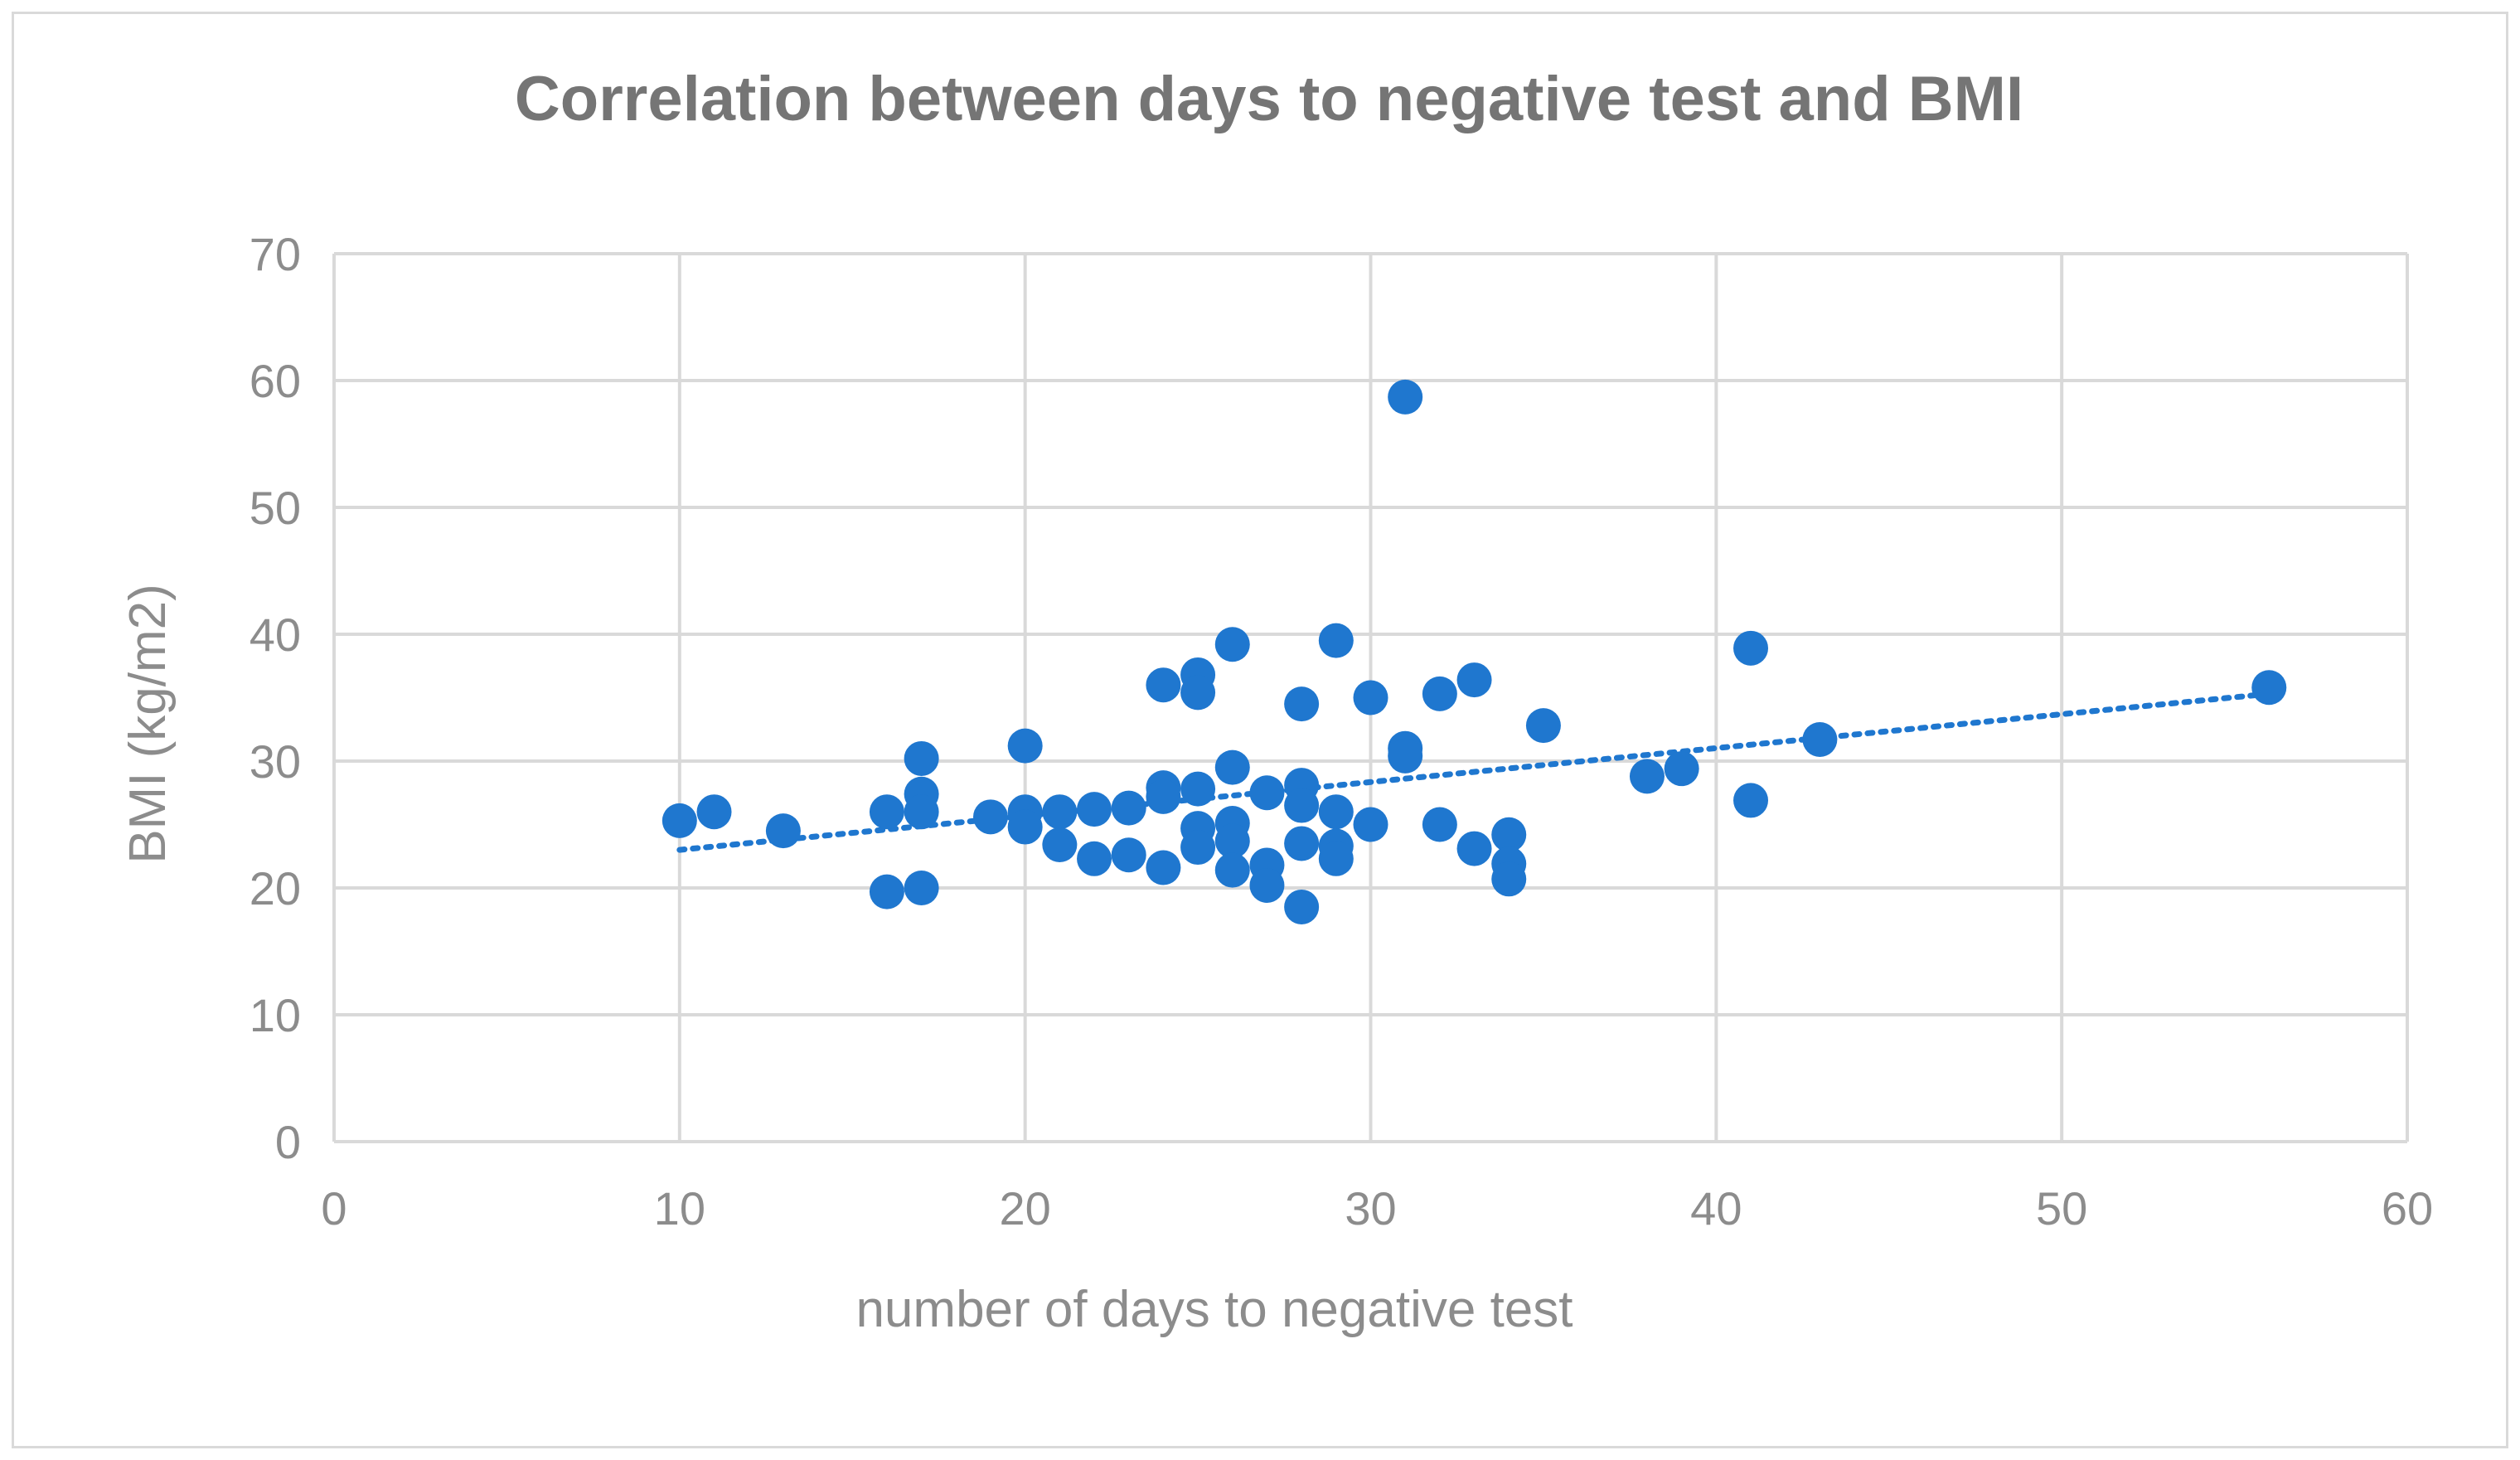 The width and height of the screenshot is (2520, 1460). I want to click on y-tick-label: 0, so click(288, 1142).